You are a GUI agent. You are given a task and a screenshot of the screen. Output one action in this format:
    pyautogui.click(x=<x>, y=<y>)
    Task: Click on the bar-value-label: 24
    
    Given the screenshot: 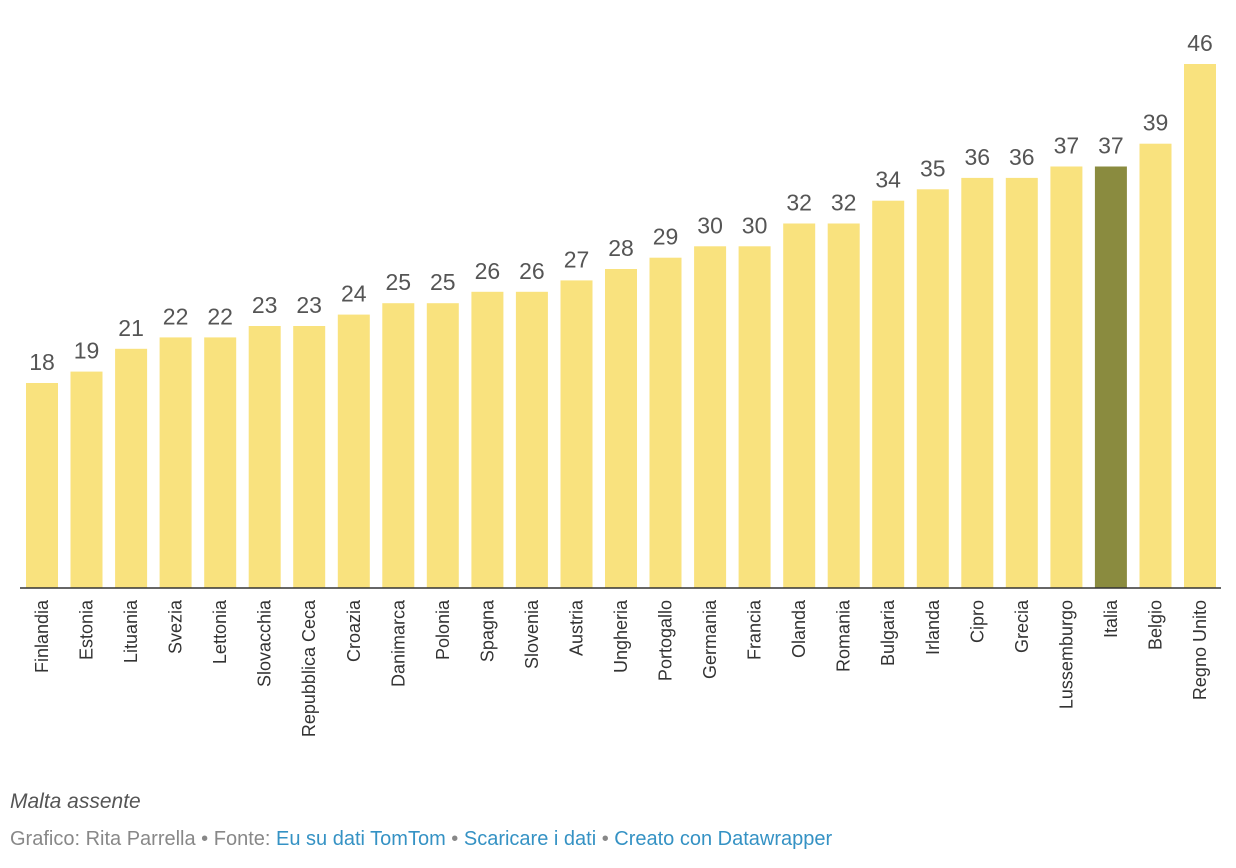 What is the action you would take?
    pyautogui.click(x=354, y=294)
    